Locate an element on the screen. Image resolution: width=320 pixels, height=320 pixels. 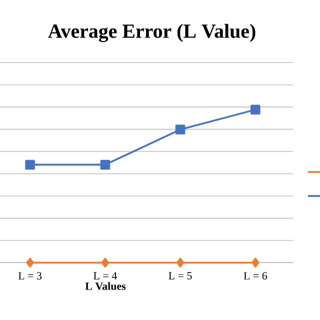
x-tick-label: L = 4 is located at coordinates (105, 276).